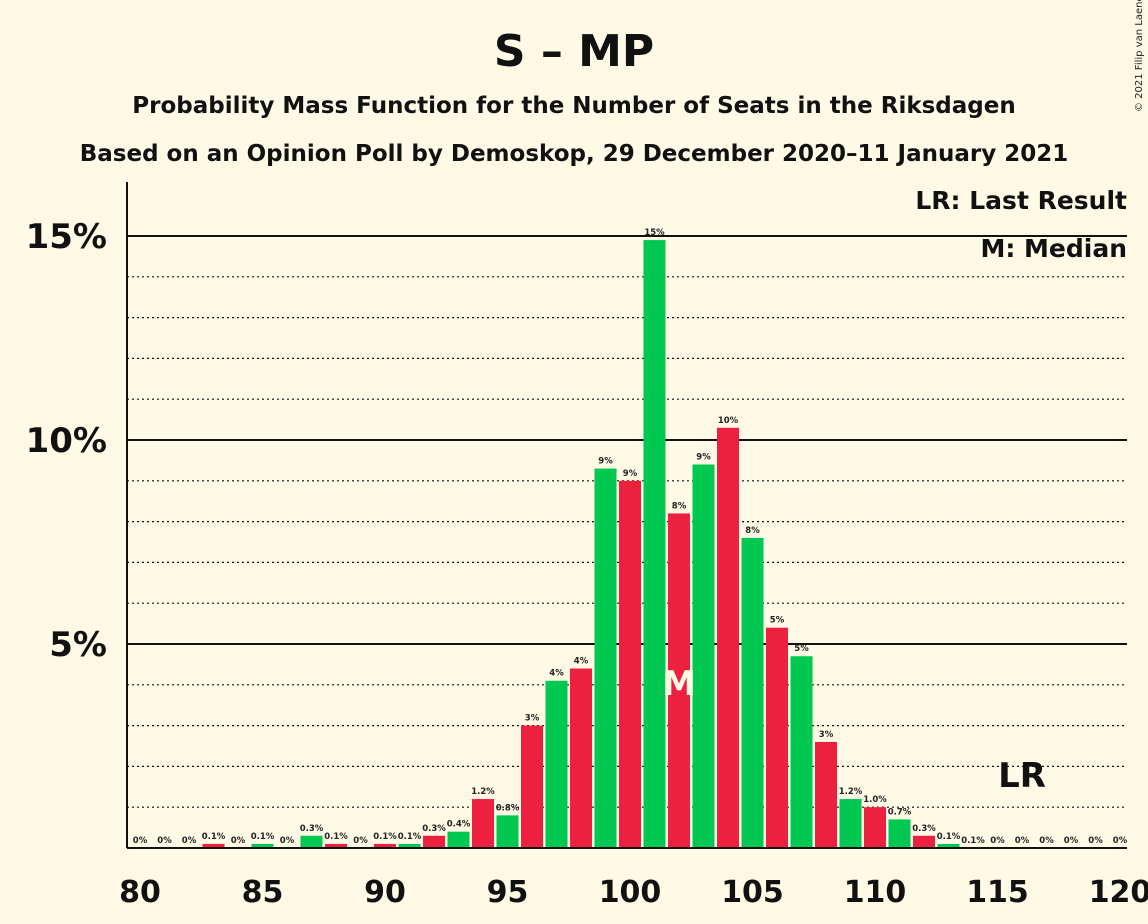 Image resolution: width=1148 pixels, height=924 pixels. I want to click on bar-label-seat-104: 10%, so click(728, 421).